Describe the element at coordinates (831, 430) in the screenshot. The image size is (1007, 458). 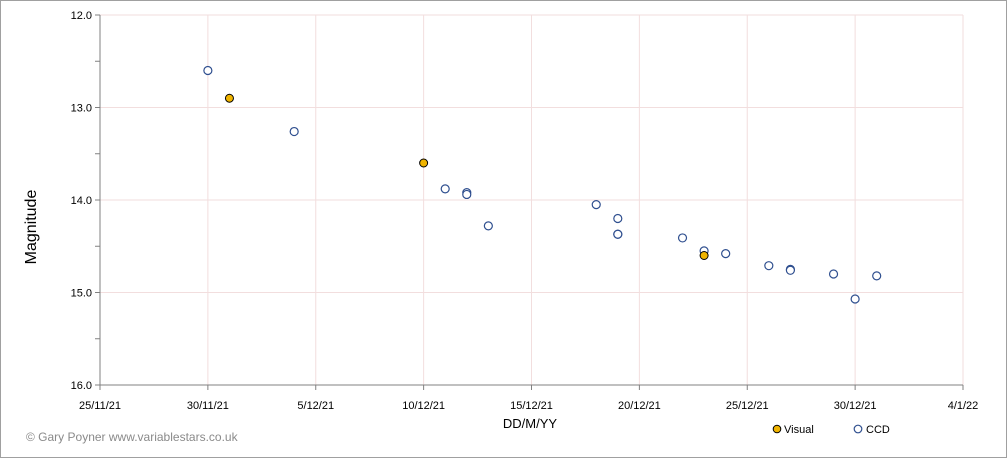
I see `legend: Visual CCD` at that location.